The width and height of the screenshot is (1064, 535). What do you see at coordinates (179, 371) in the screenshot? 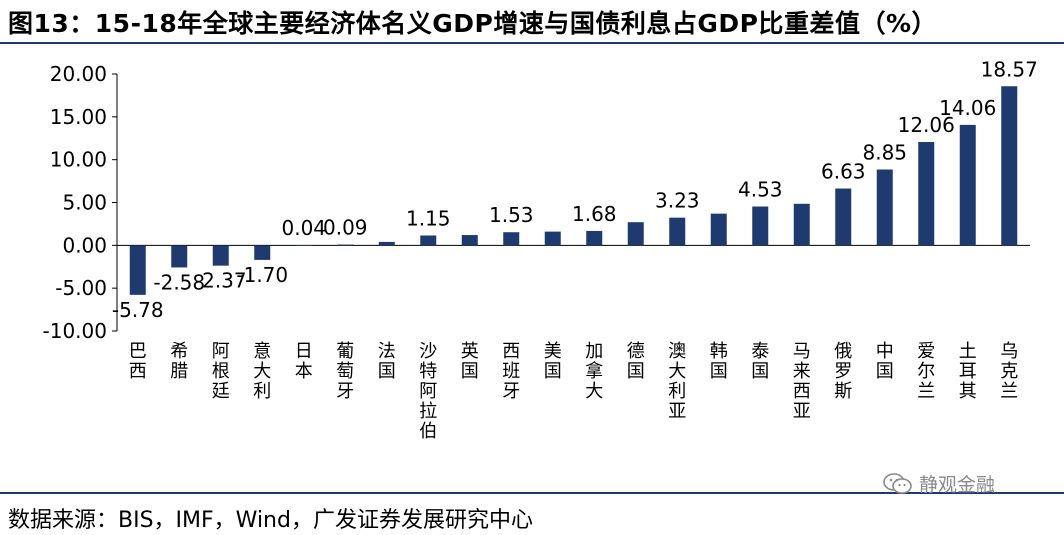
I see `category-label: 腊` at bounding box center [179, 371].